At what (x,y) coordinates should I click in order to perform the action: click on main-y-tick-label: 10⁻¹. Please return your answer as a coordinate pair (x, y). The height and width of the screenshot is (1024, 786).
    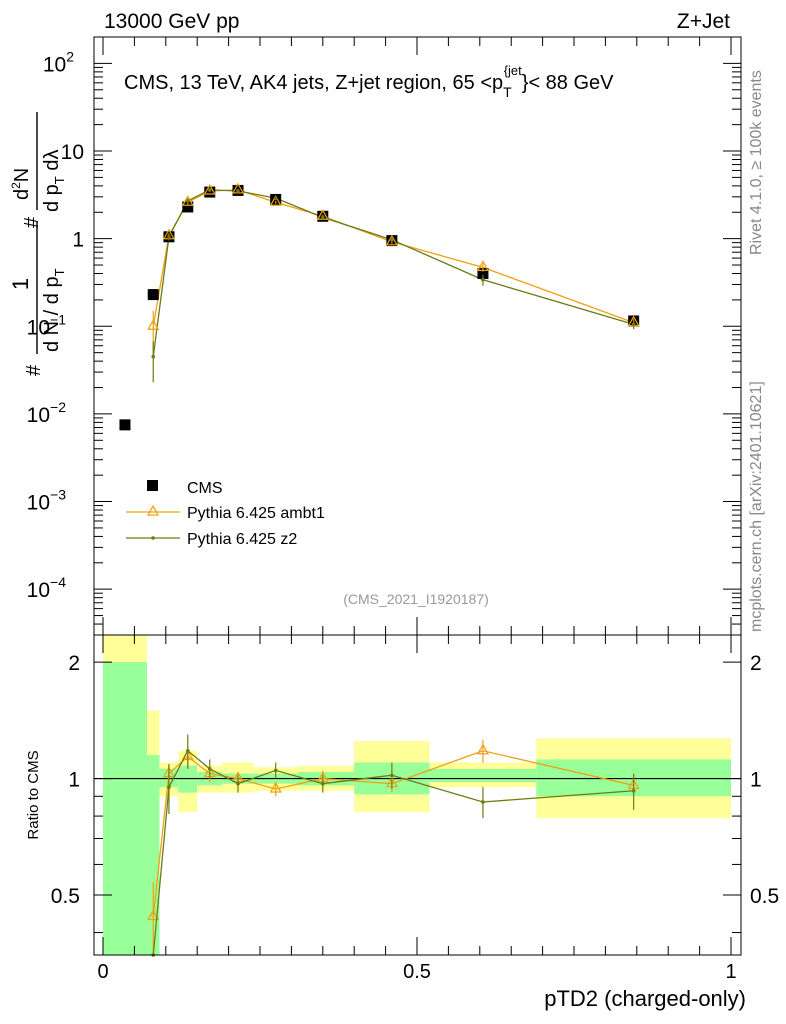
    Looking at the image, I should click on (47, 325).